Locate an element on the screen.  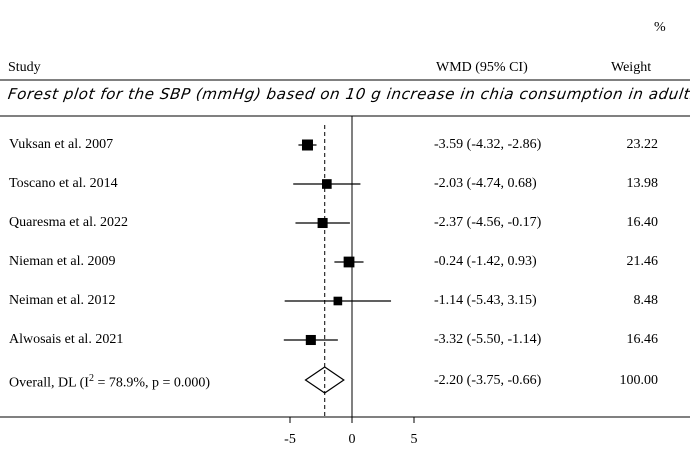
study-weight-text: 8.48 is located at coordinates (646, 300).